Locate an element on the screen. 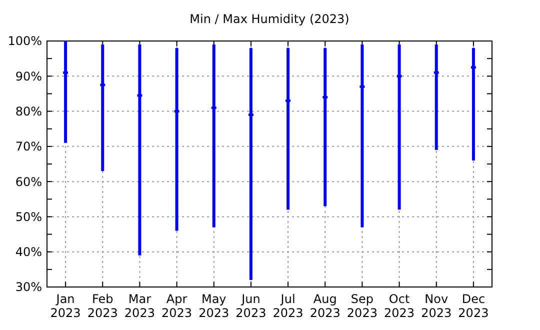  y-tick-label: 30% is located at coordinates (28, 287).